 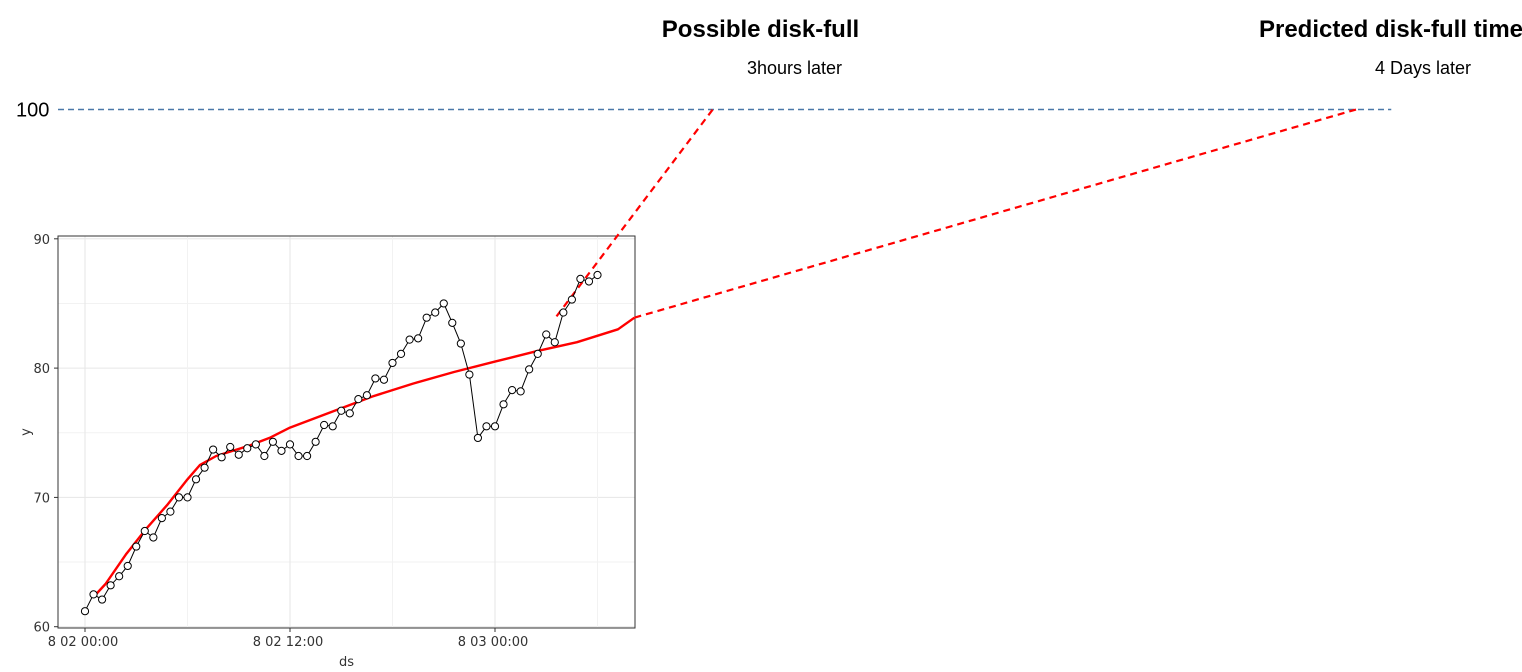 What do you see at coordinates (794, 68) in the screenshot?
I see `annotation-possible-subtitle: 3hours later` at bounding box center [794, 68].